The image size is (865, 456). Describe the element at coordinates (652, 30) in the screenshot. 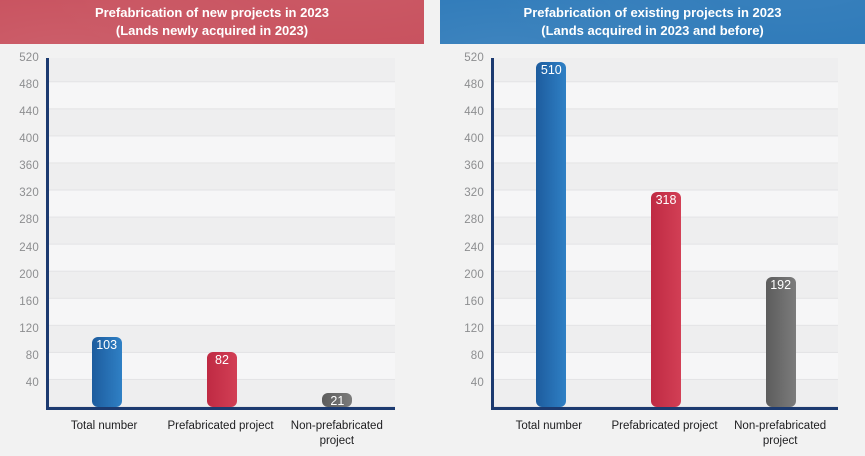

I see `chart-subtitle: (Lands acquired in 2023 and before)` at that location.